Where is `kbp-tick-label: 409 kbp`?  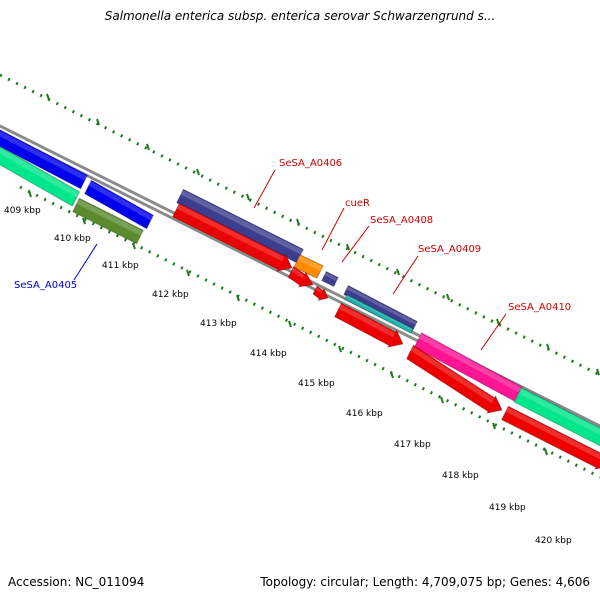 kbp-tick-label: 409 kbp is located at coordinates (22, 211).